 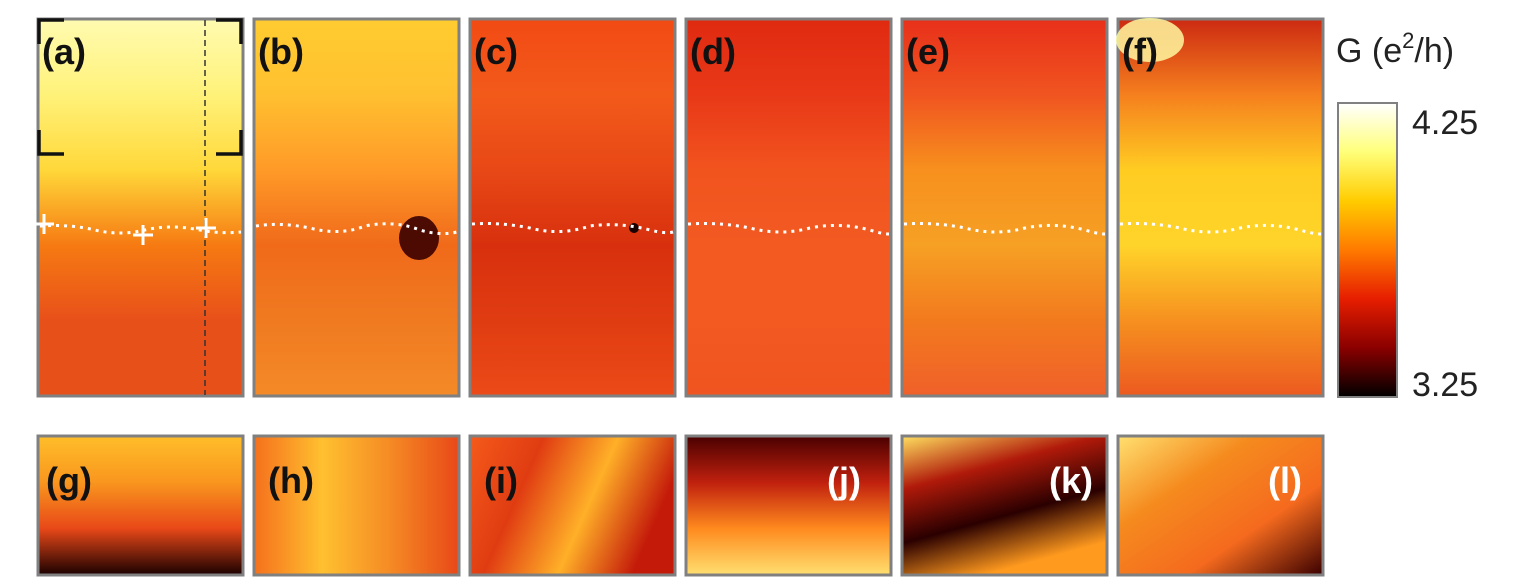 I want to click on panel-h-map, so click(x=356, y=505).